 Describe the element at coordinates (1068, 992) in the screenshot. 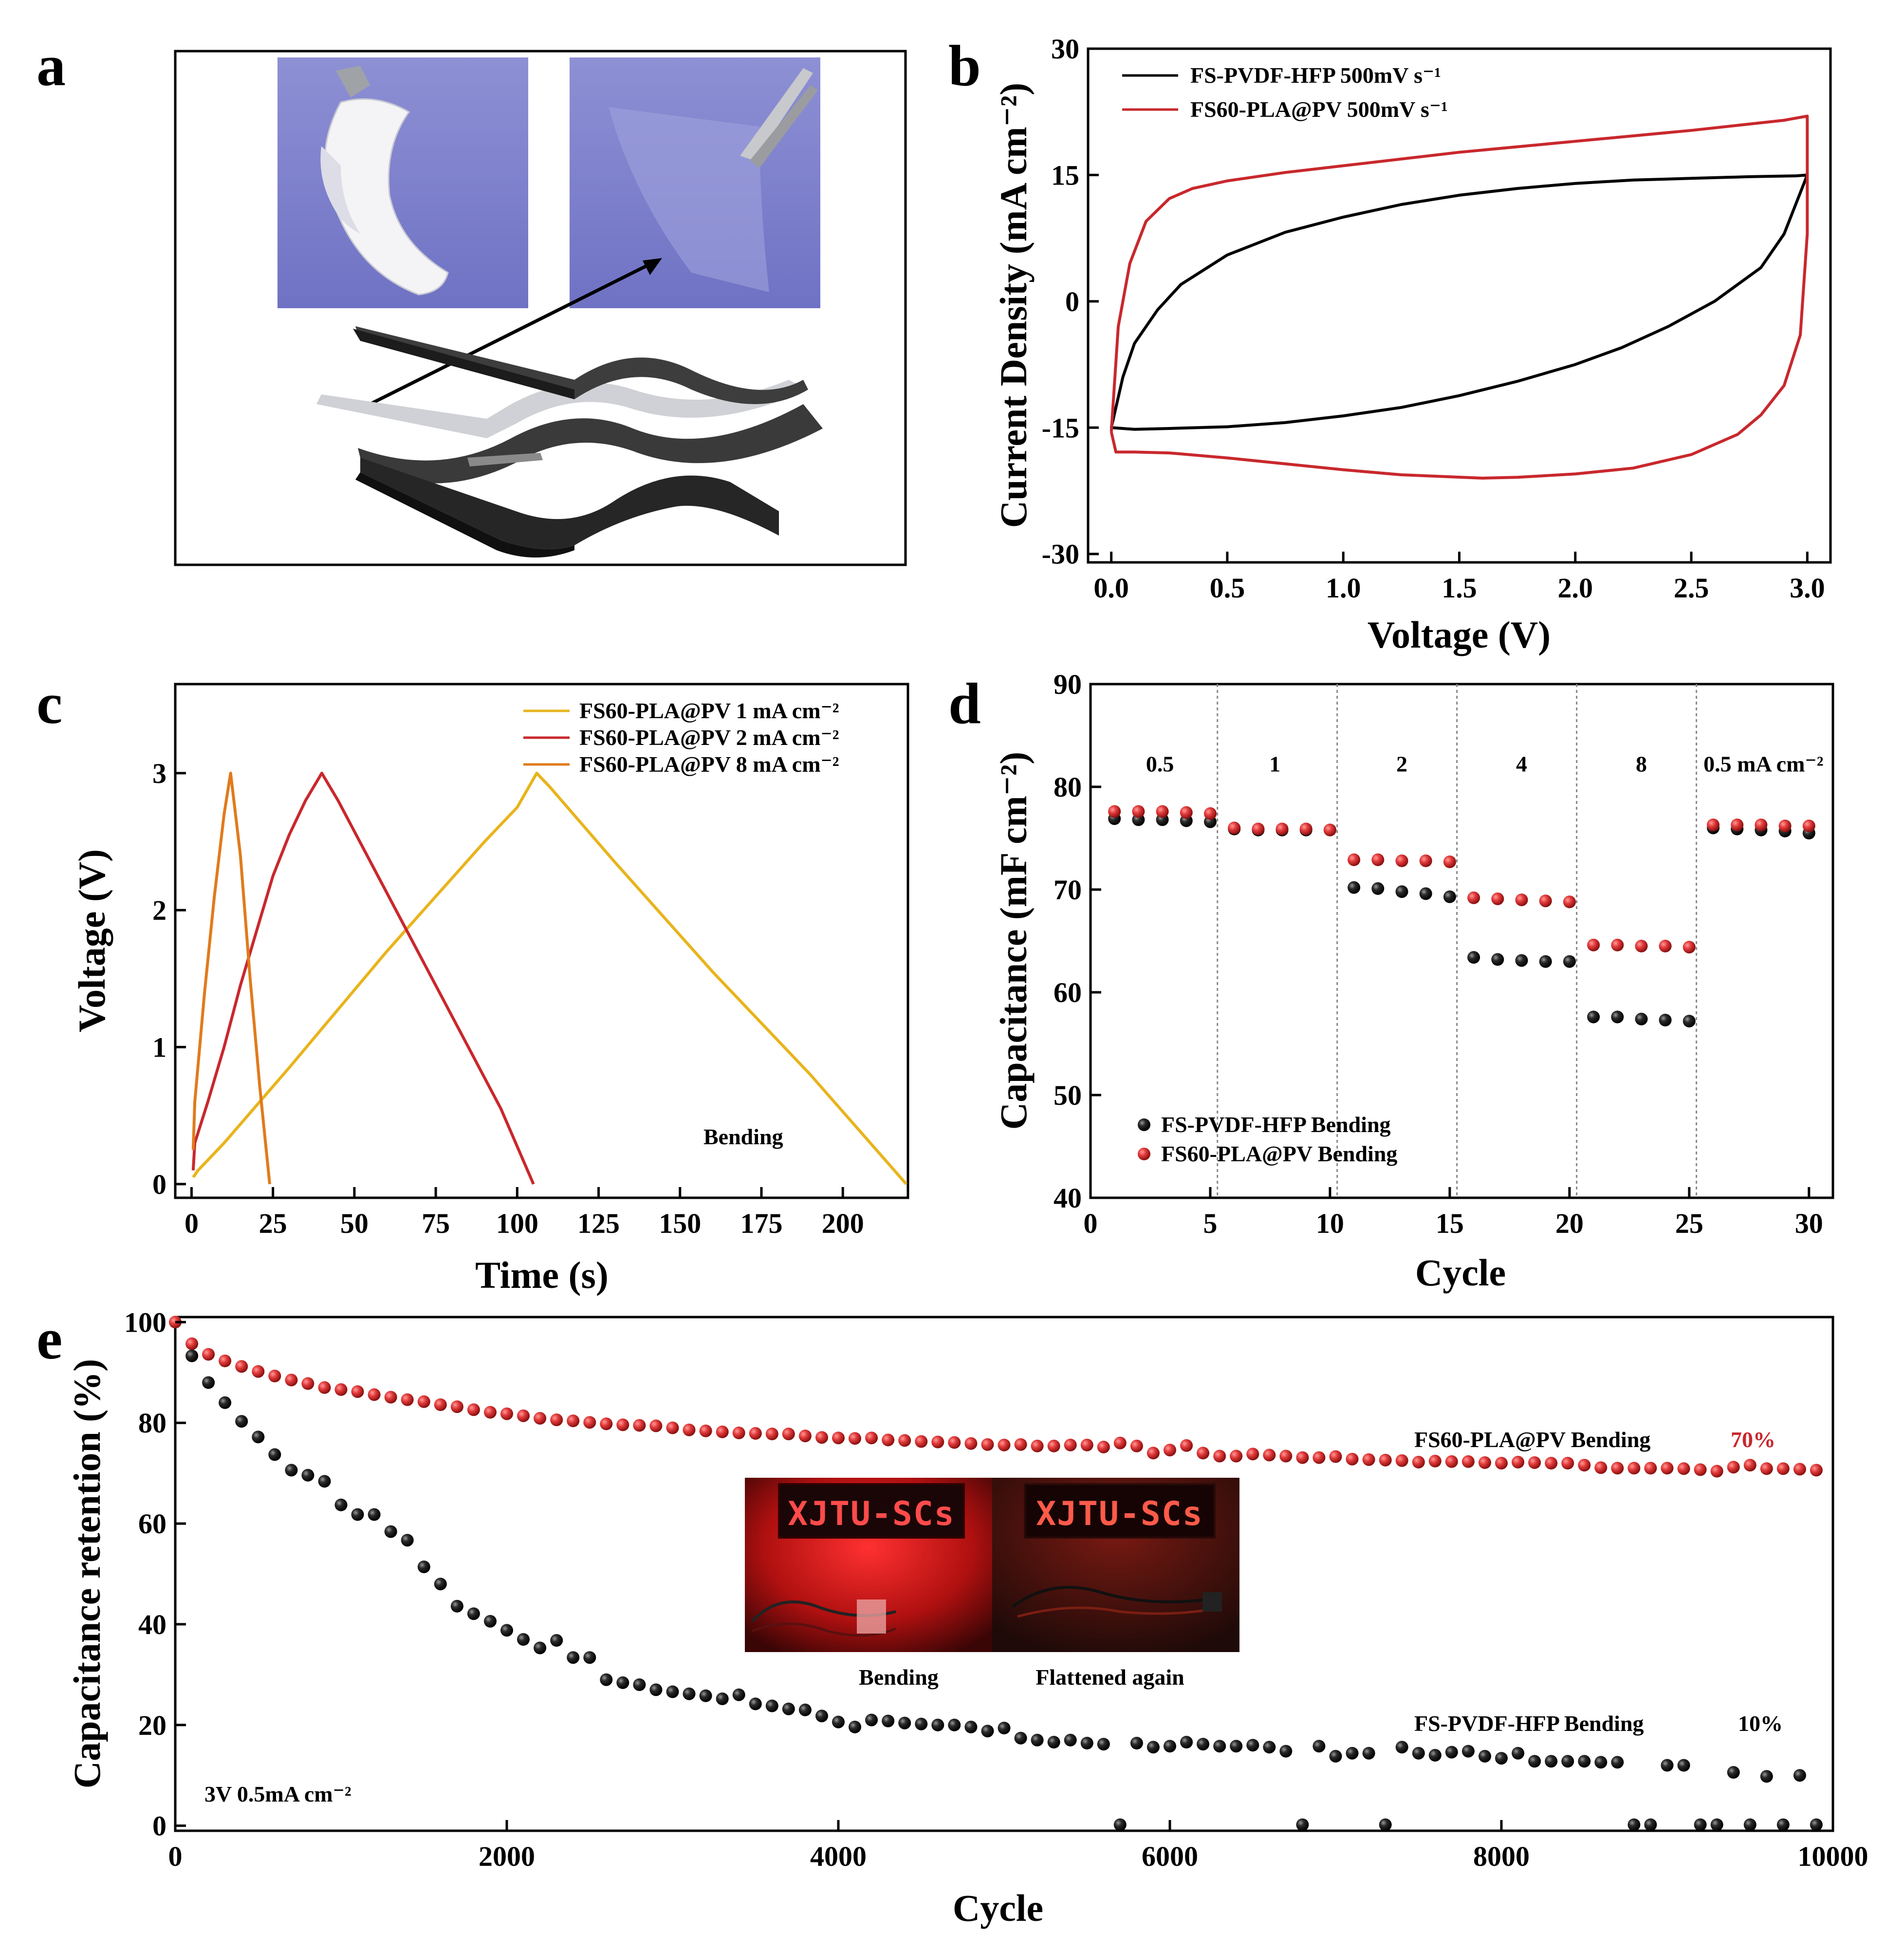

I see `y-tick-label: 60` at that location.